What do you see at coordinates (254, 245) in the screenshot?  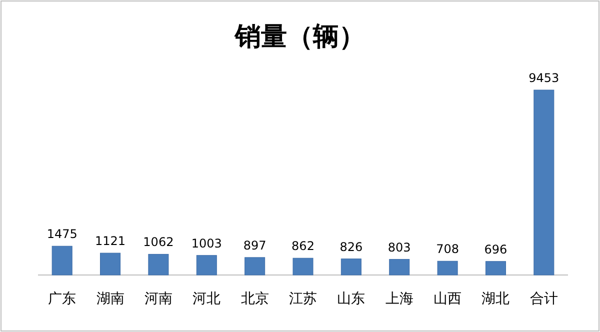 I see `data-label: 897` at bounding box center [254, 245].